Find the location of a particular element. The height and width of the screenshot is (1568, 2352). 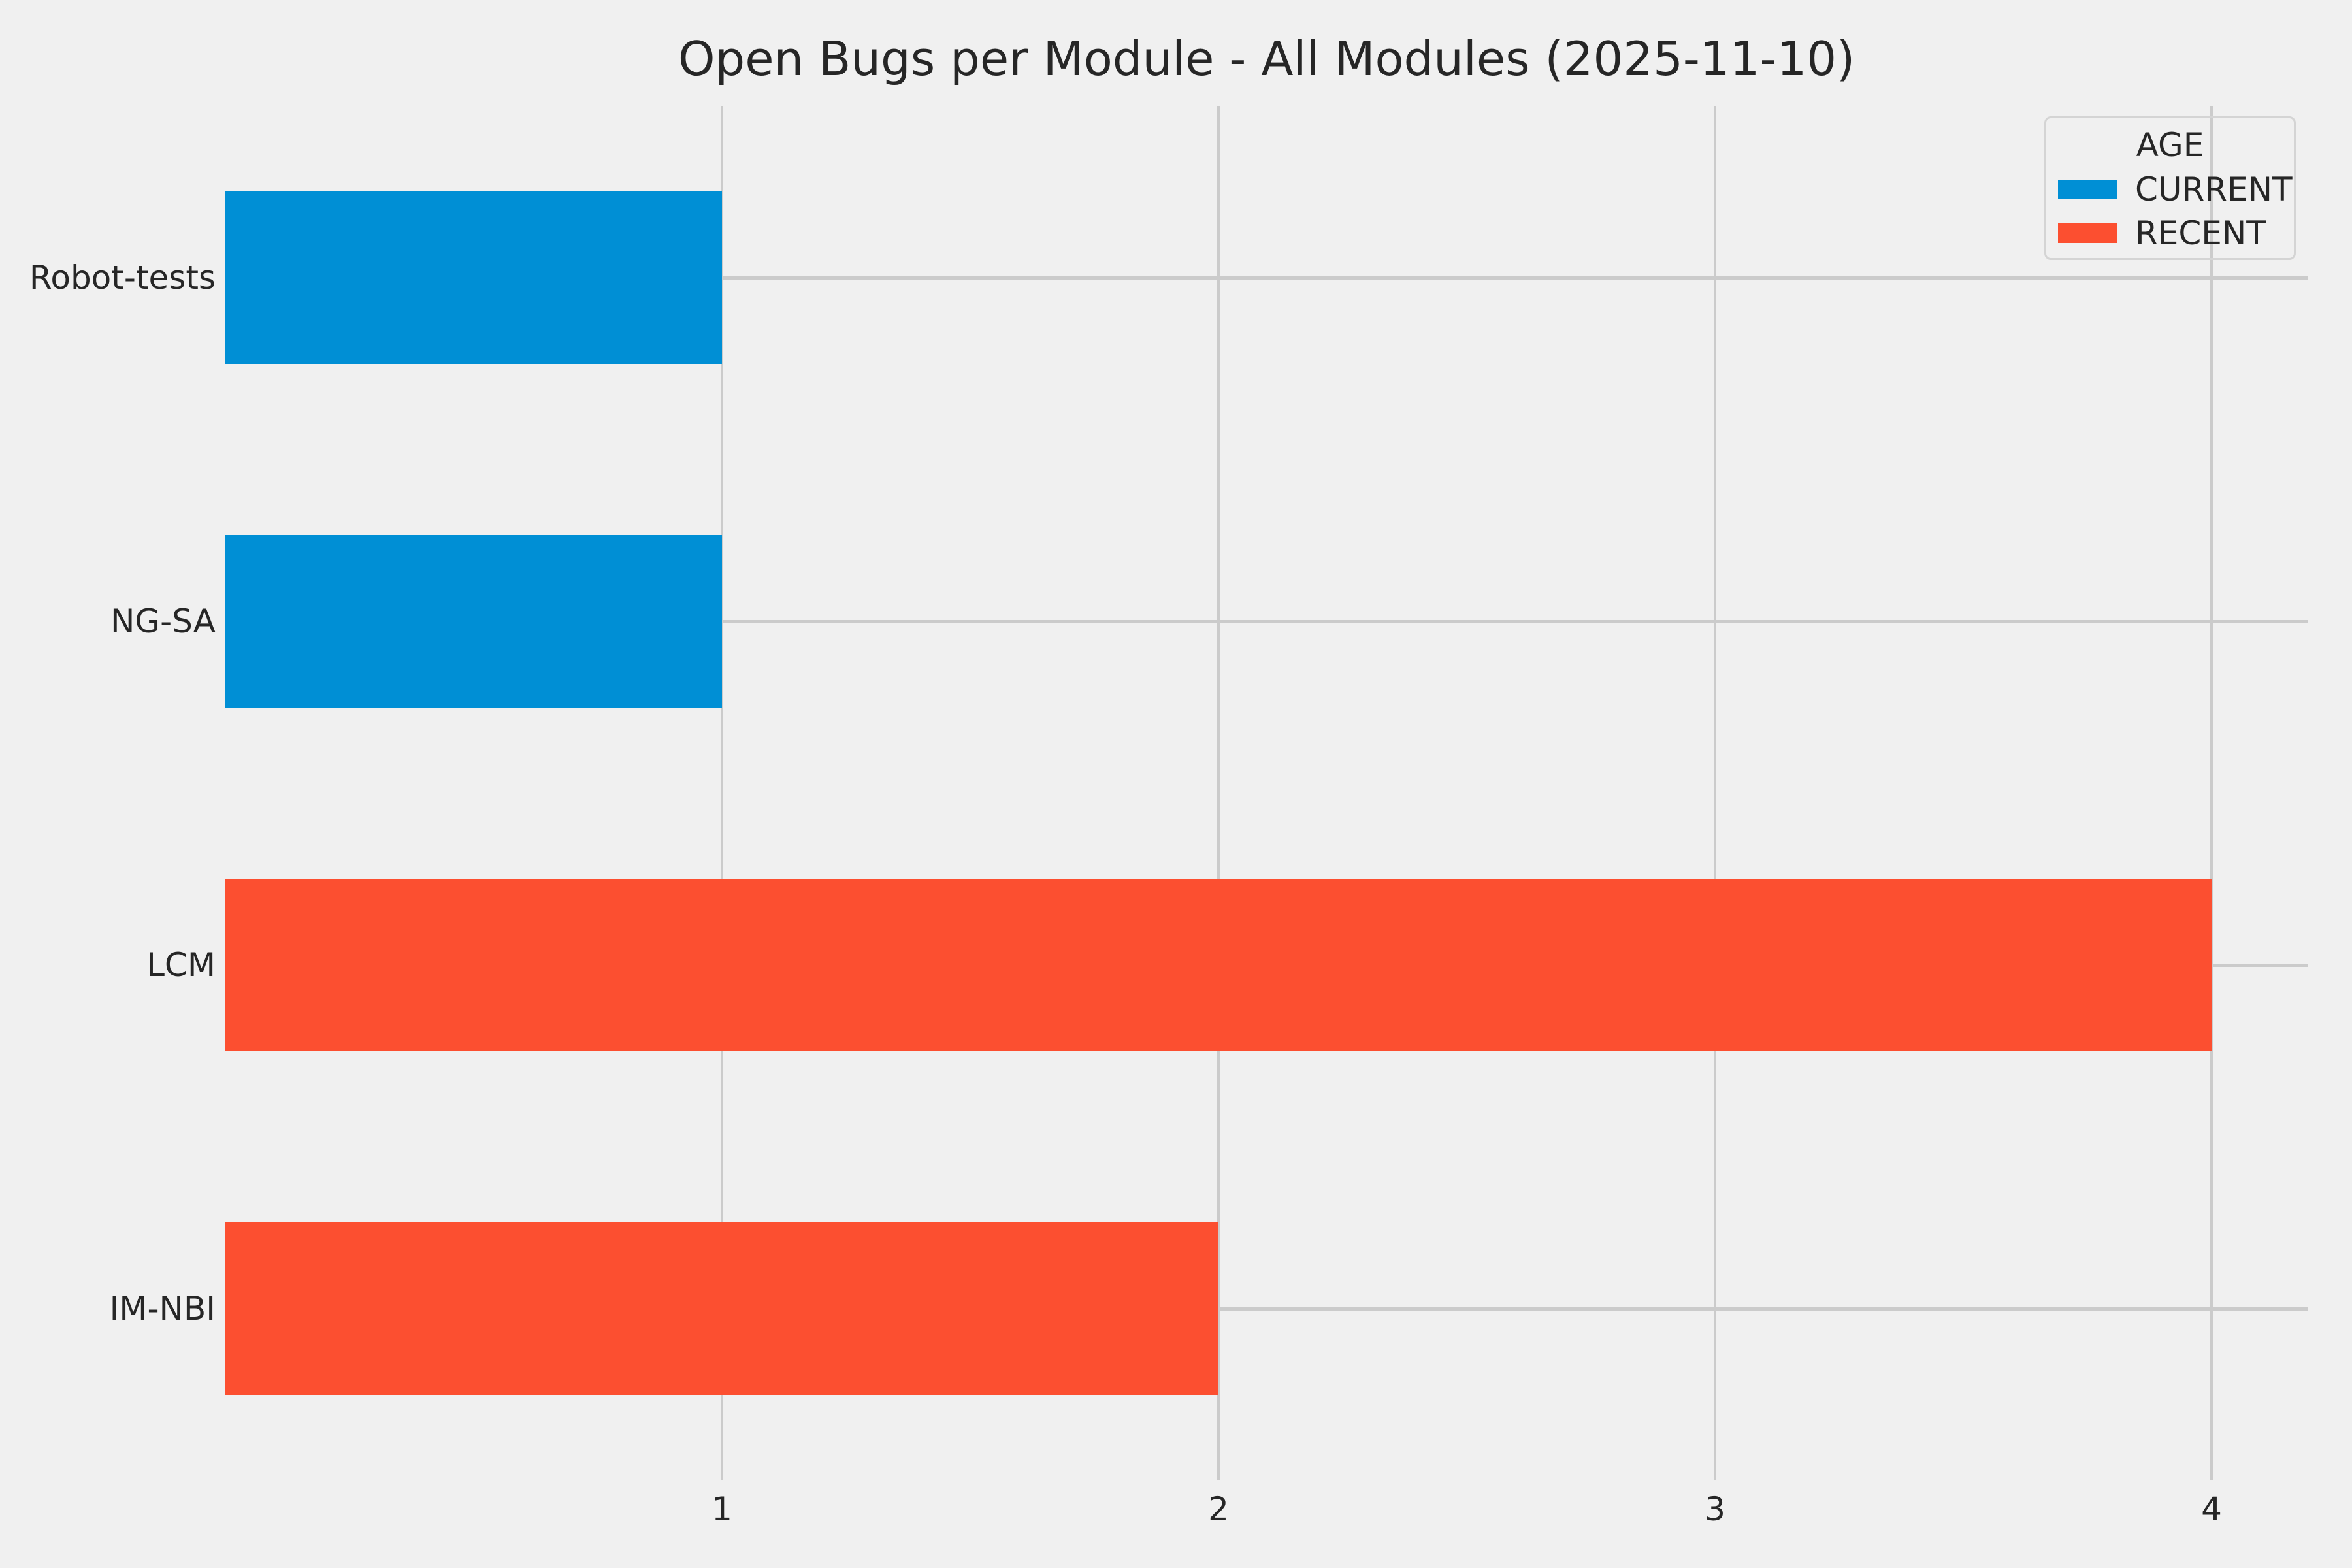

legend-row: CURRENT is located at coordinates (2175, 189).